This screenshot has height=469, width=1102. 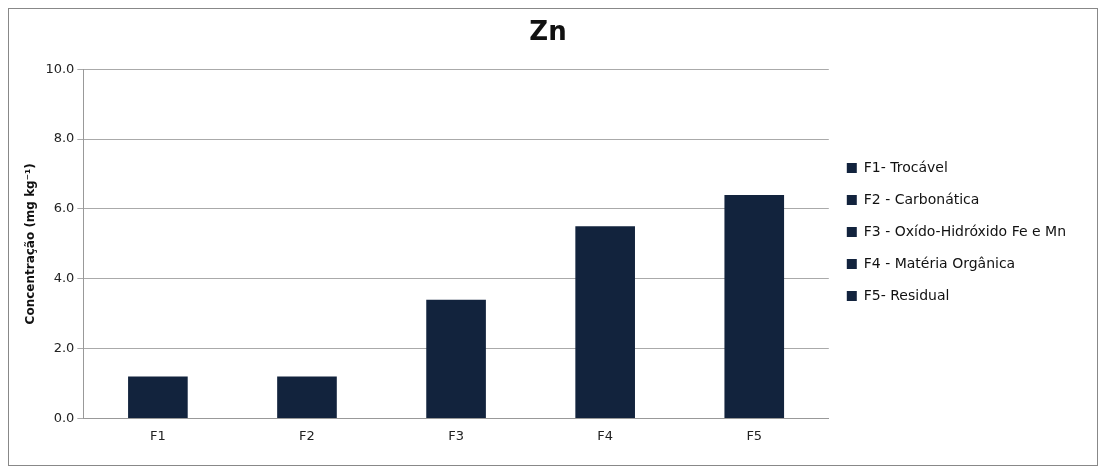 I want to click on y-tick-label: 10.0, so click(x=60, y=68).